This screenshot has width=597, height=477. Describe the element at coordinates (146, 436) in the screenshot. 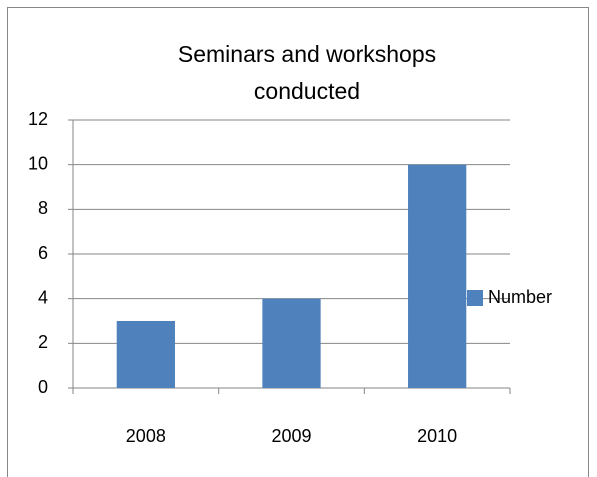

I see `x-tick-label: 2008` at that location.